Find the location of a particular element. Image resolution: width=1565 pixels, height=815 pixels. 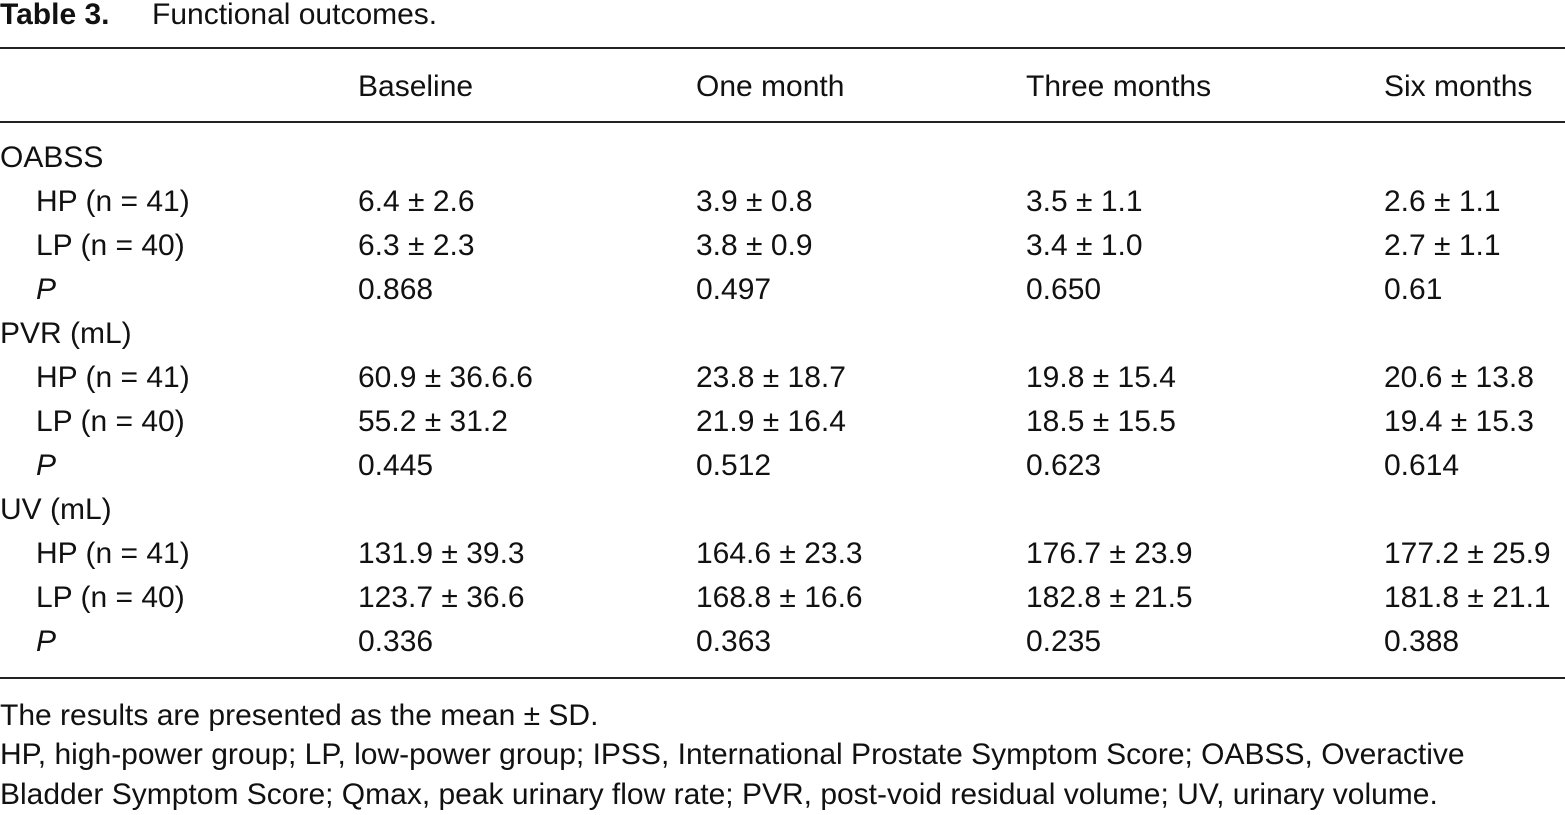

column-header: One month is located at coordinates (770, 86).